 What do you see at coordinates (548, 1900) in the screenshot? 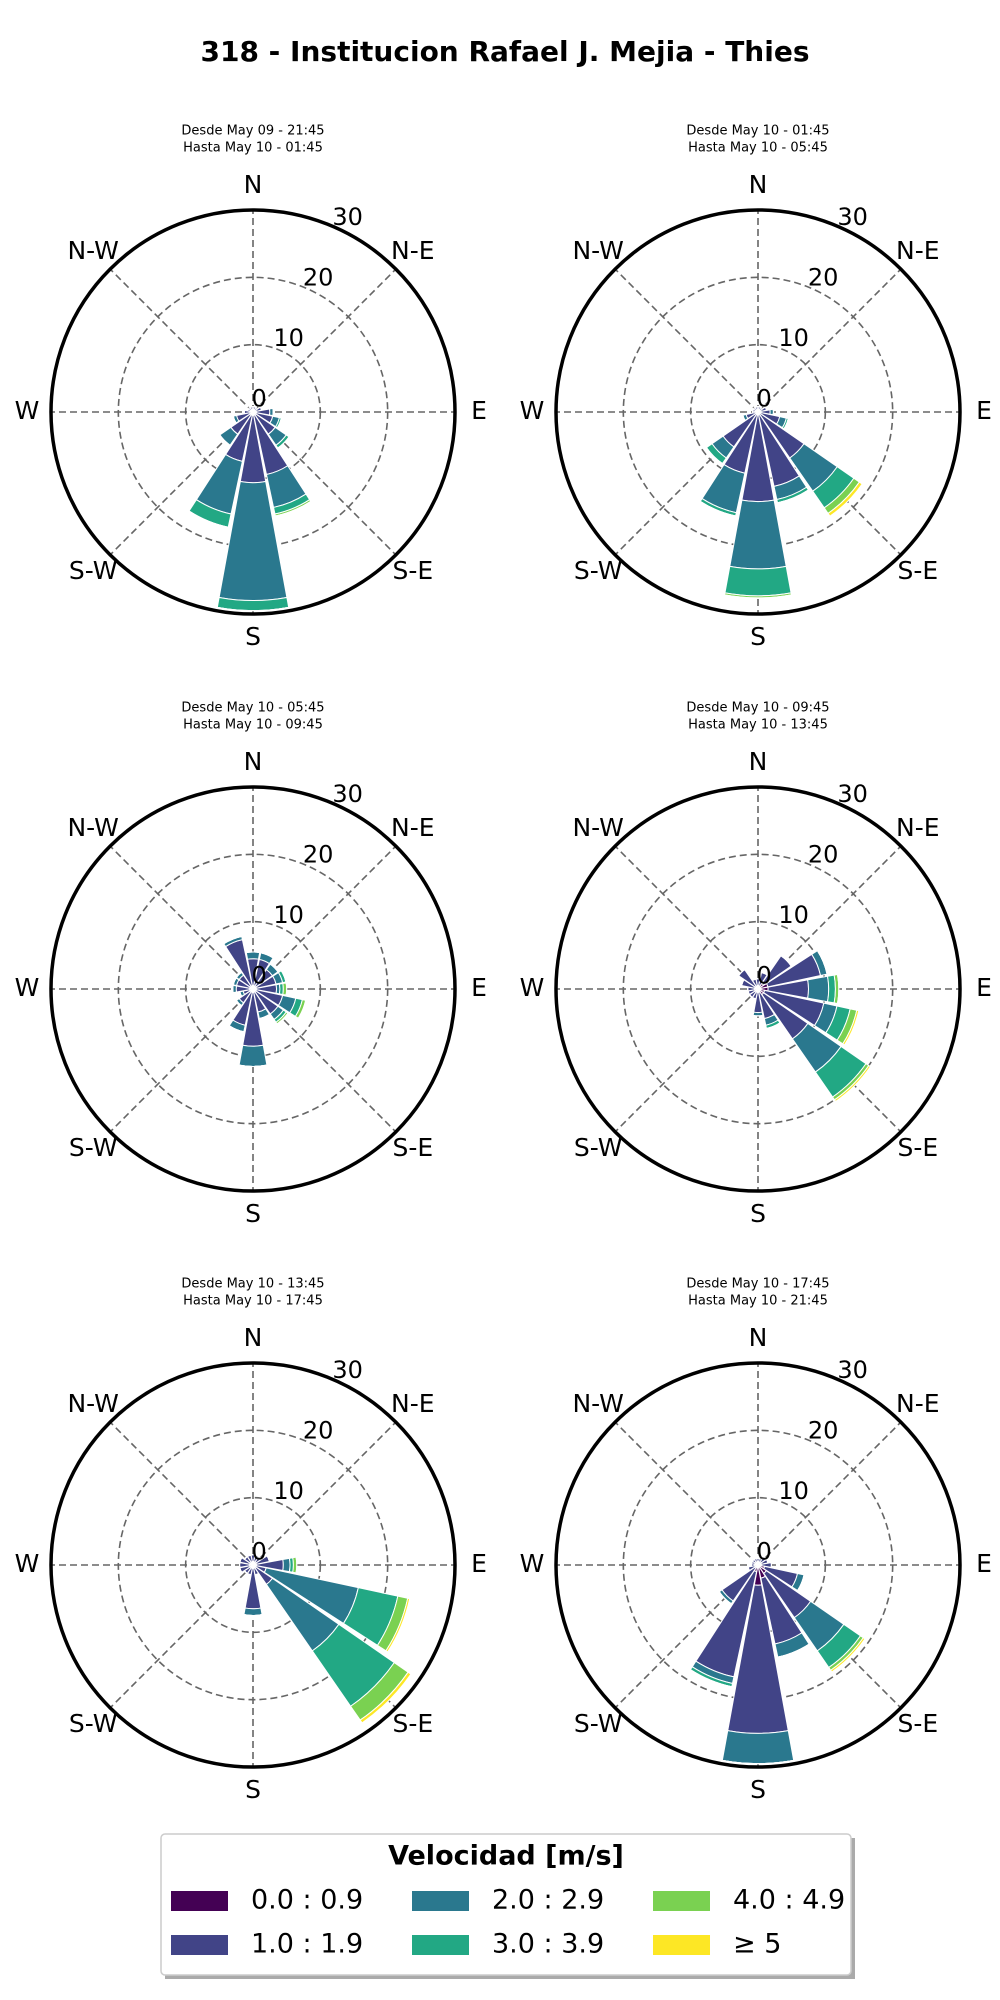
I see `legend-label: 2.0 : 2.9` at bounding box center [548, 1900].